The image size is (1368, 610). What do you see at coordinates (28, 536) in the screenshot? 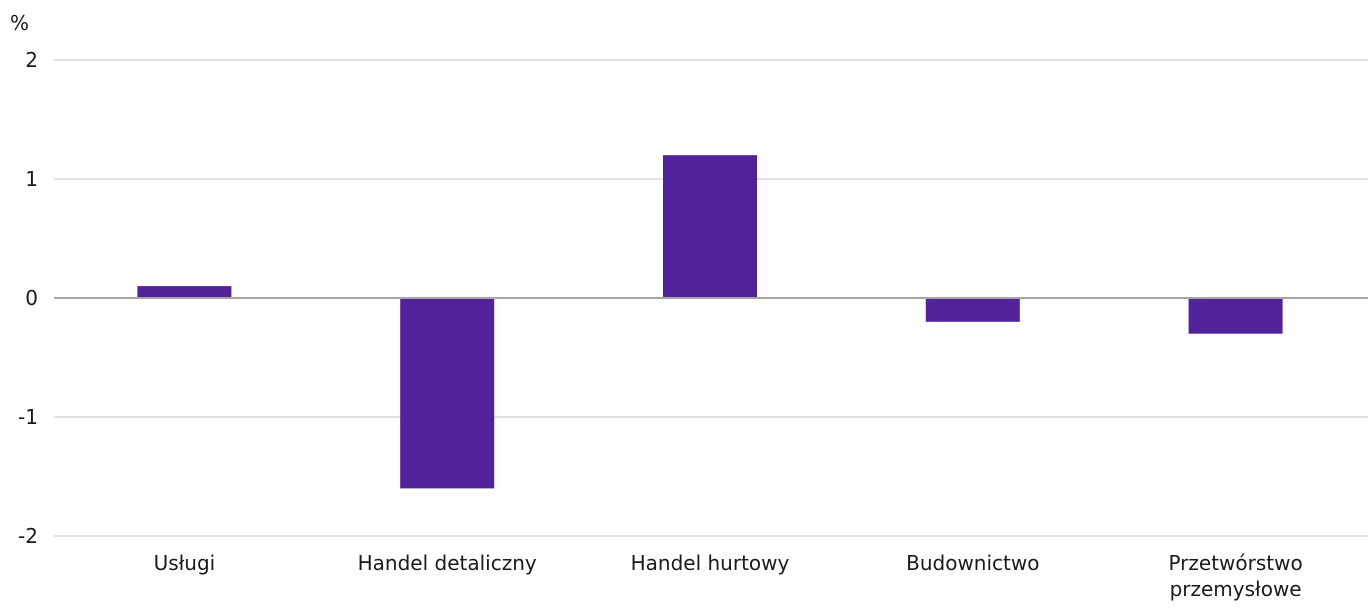
I see `y-tick-label: -2` at bounding box center [28, 536].